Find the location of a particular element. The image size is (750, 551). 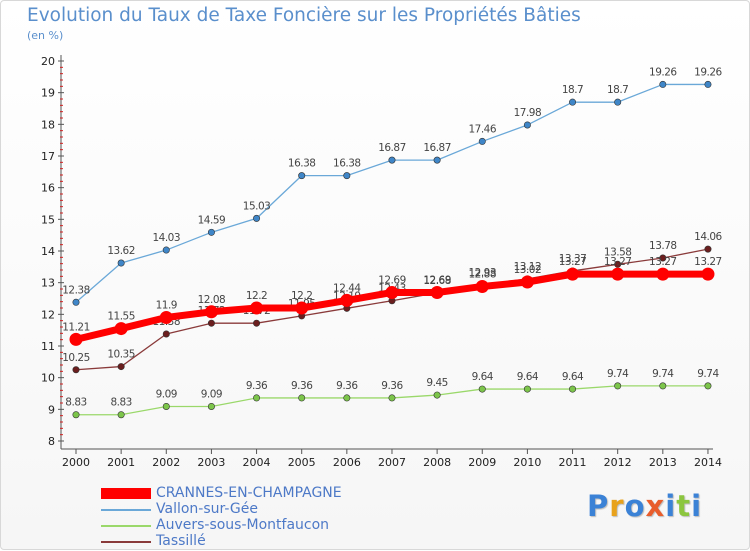

logo-letter: i is located at coordinates (697, 506).